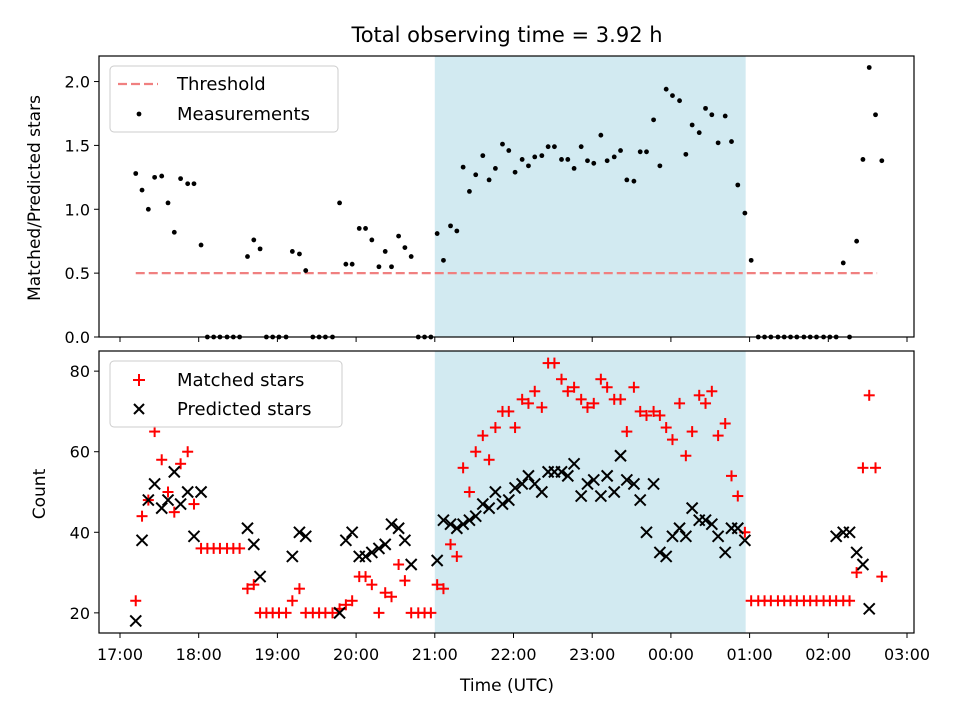  What do you see at coordinates (243, 114) in the screenshot?
I see `legend-measurements-label: Measurements` at bounding box center [243, 114].